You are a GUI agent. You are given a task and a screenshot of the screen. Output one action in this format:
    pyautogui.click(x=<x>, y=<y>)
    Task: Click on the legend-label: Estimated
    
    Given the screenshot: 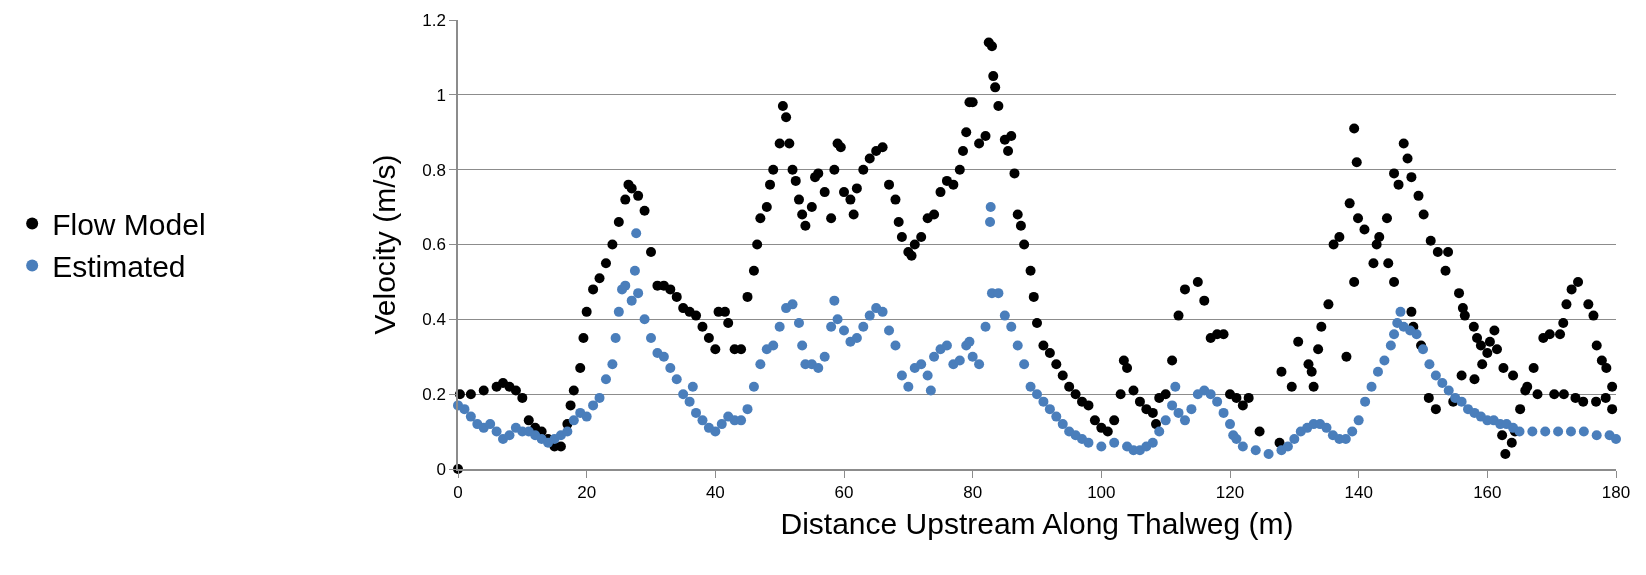 What is the action you would take?
    pyautogui.click(x=119, y=267)
    